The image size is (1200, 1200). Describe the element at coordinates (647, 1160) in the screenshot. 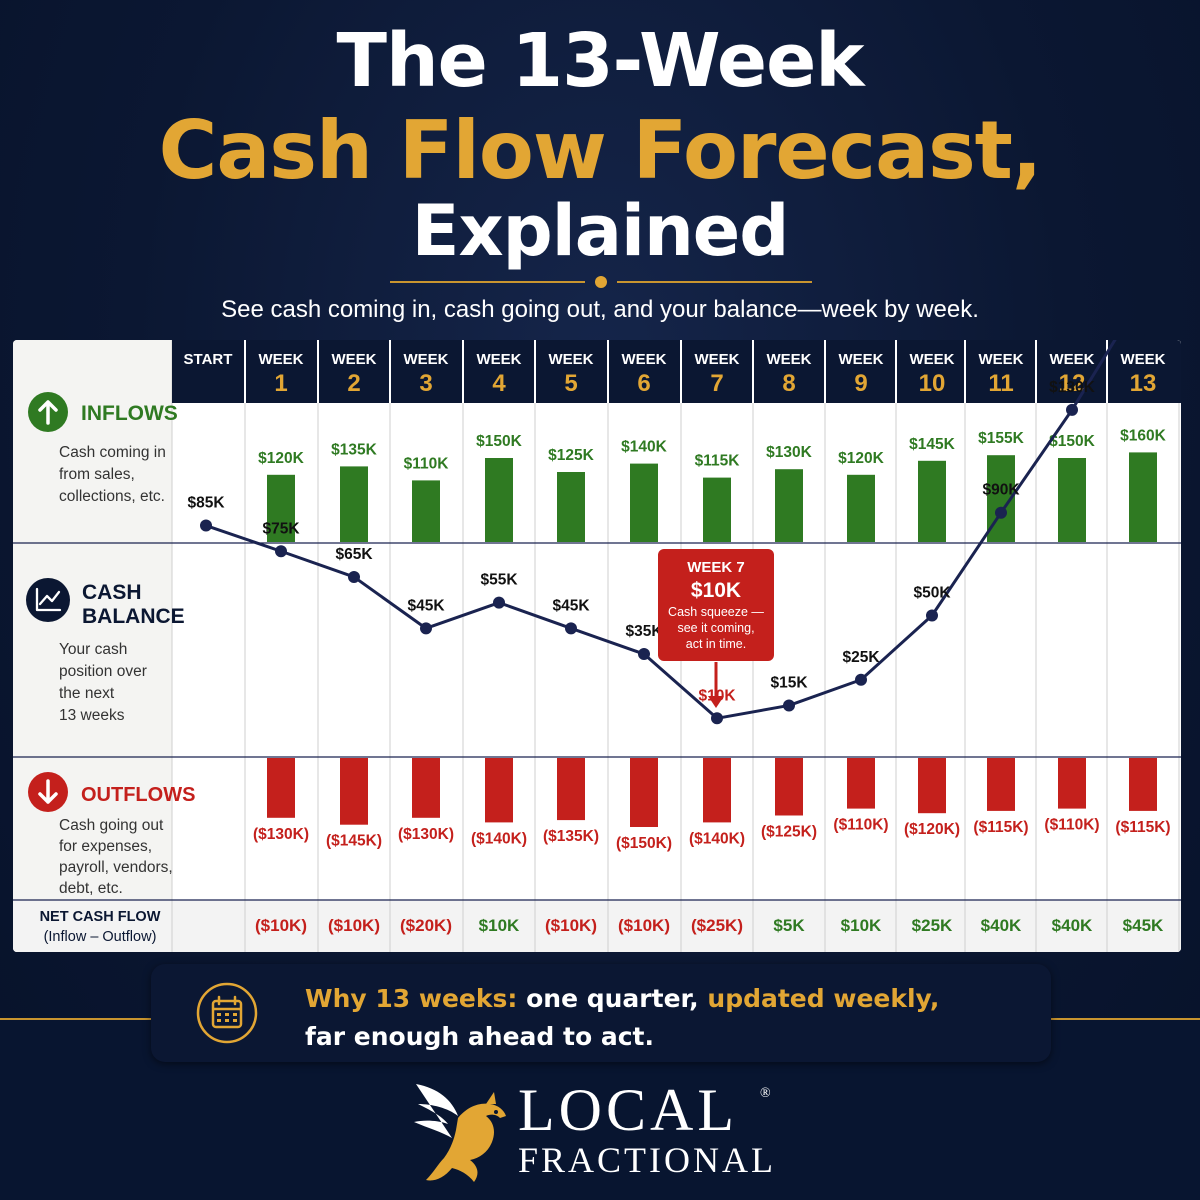

I see `brand-fractional: FRACTIONAL` at that location.